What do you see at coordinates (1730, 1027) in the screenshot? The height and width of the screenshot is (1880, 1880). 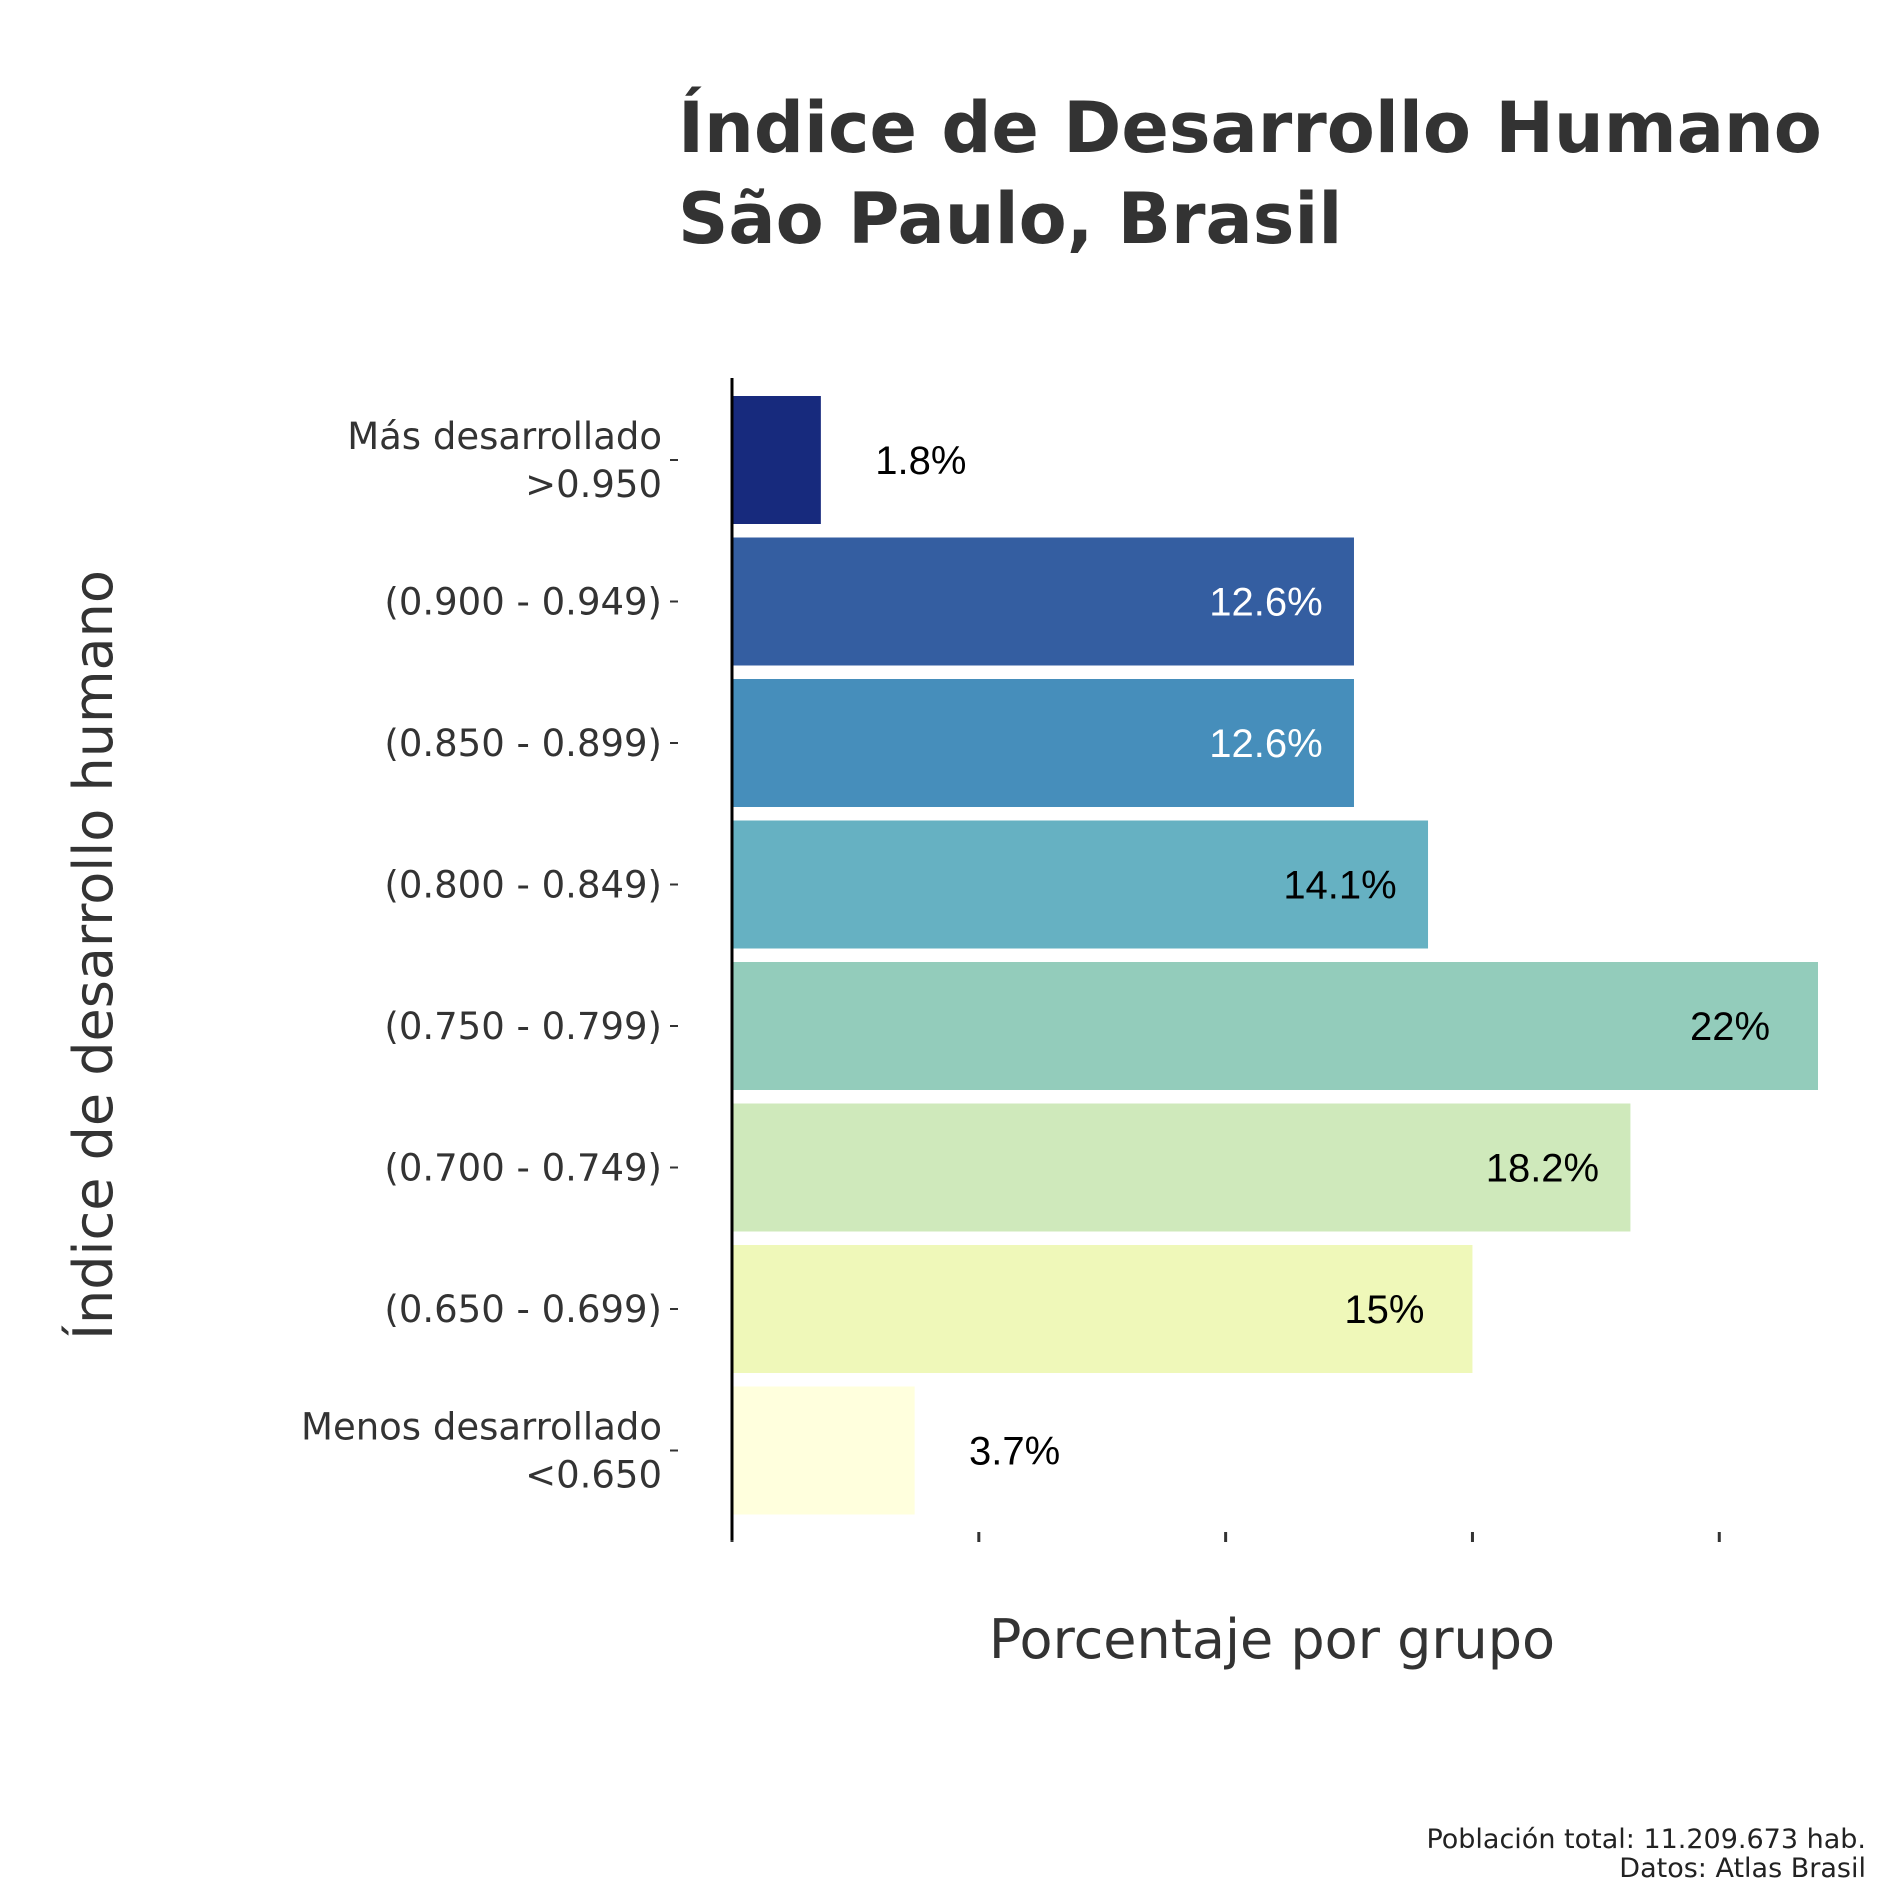 I see `data-label-4: 22%` at bounding box center [1730, 1027].